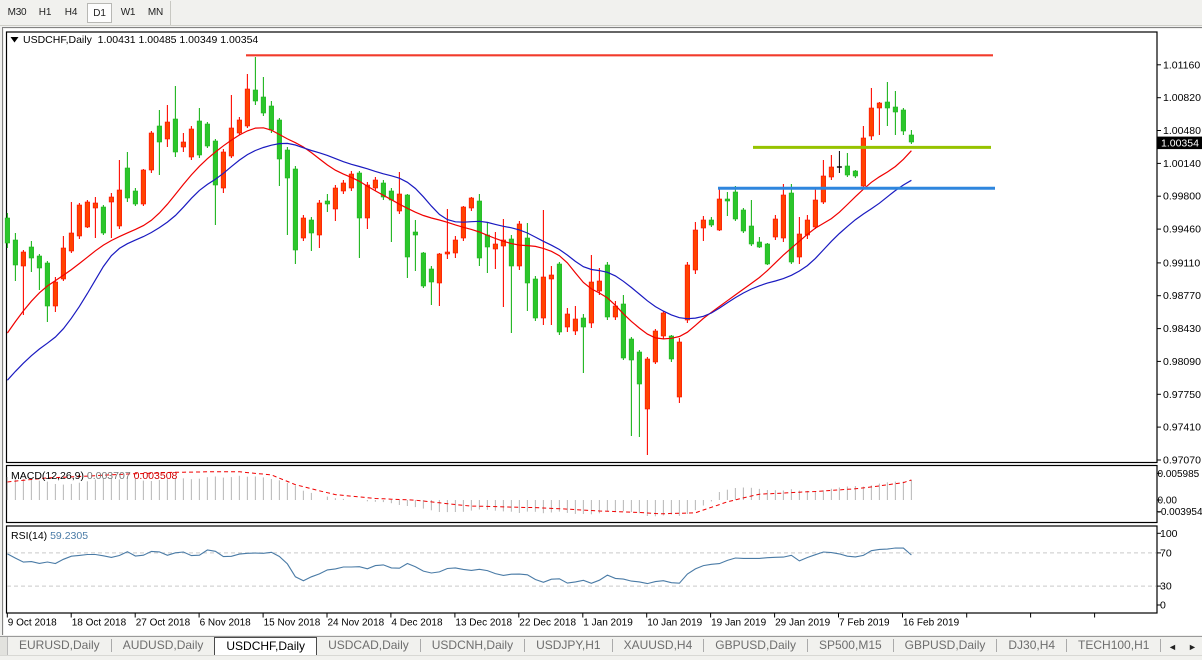 The height and width of the screenshot is (660, 1202). What do you see at coordinates (1180, 512) in the screenshot?
I see `svg-text: -0.003954` at bounding box center [1180, 512].